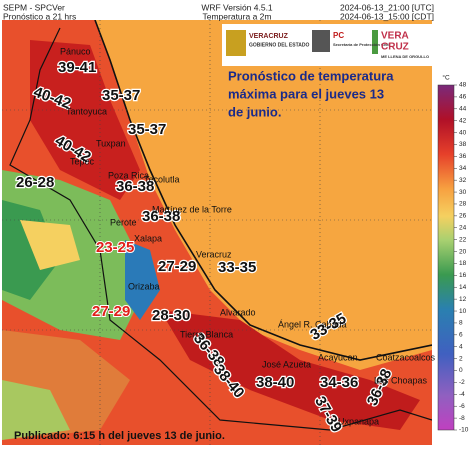 This screenshot has height=462, width=474. Describe the element at coordinates (237, 16) in the screenshot. I see `header-text: Temperatura a 2m` at that location.